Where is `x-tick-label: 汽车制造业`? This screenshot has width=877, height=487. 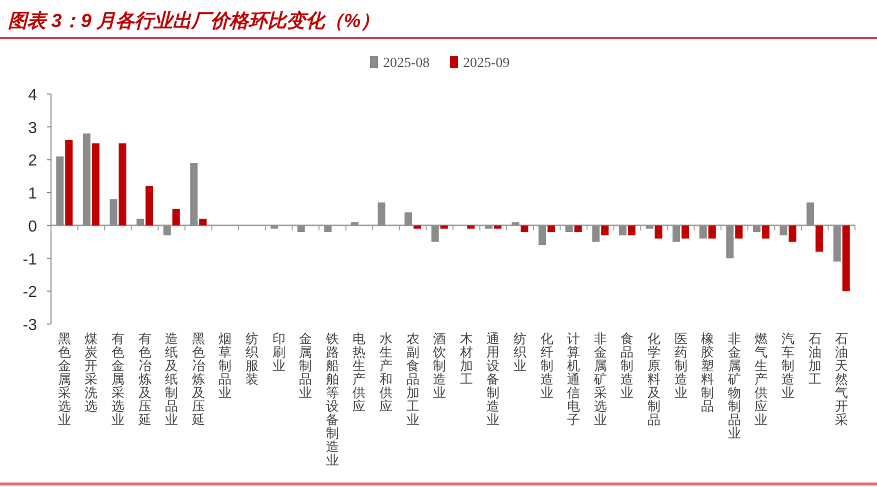 x-tick-label: 汽车制造业 is located at coordinates (788, 365).